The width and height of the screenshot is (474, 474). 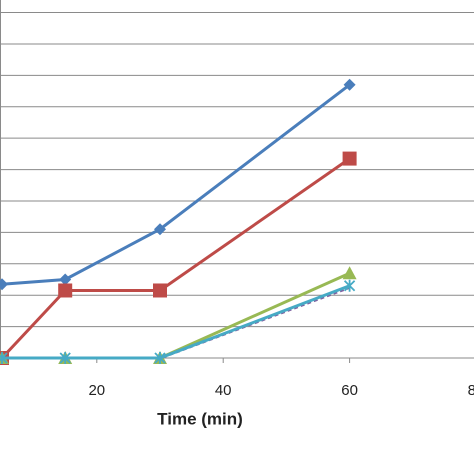 I want to click on x-tick-label: 80, so click(x=471, y=390).